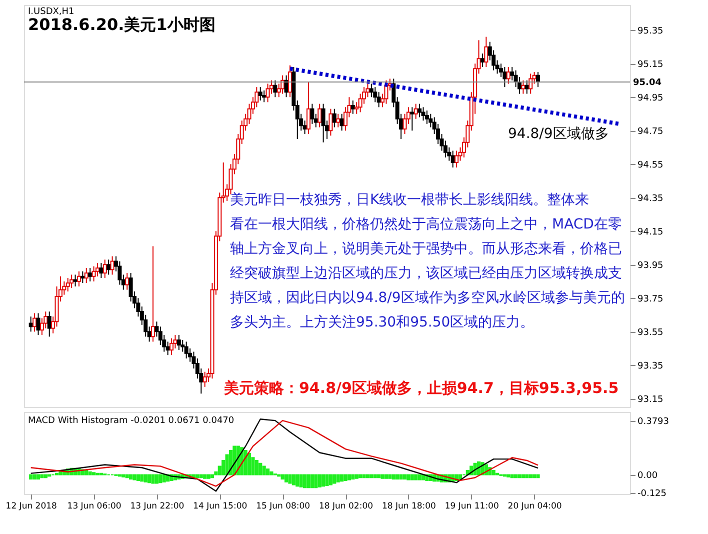  I want to click on text: 2018.6.20.美元1小时图, so click(122, 24).